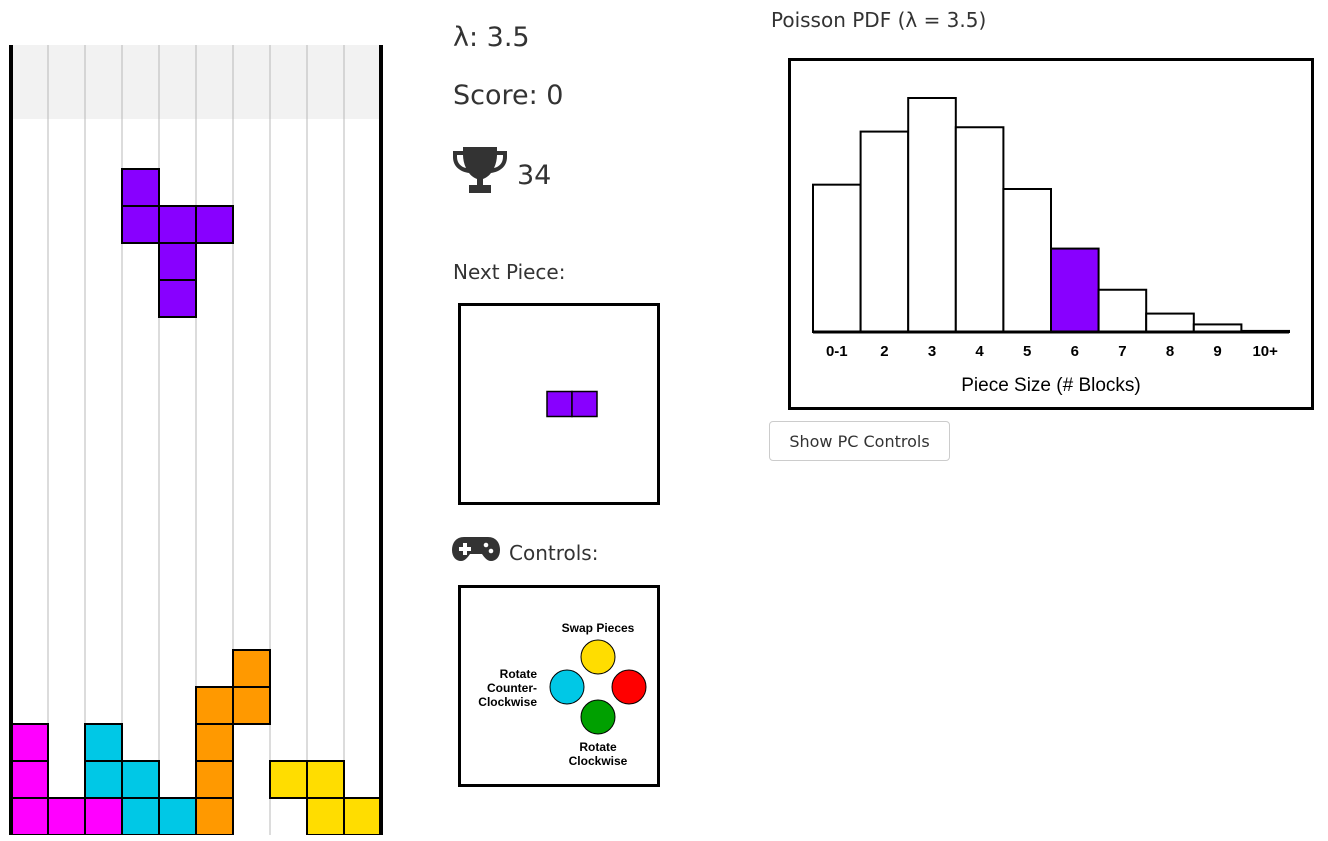 This screenshot has height=841, width=1328. I want to click on show-pc-controls-button: Show PC Controls, so click(859, 441).